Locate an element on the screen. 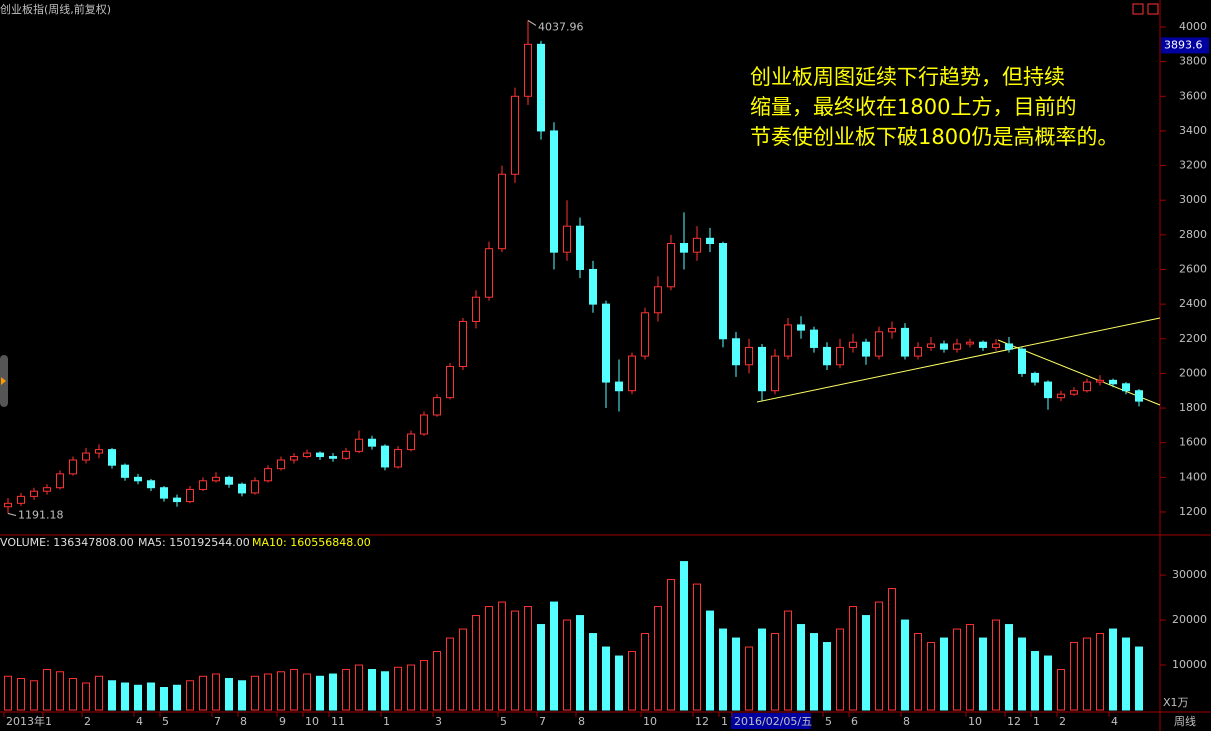 The image size is (1211, 731). y-tick-label: 2000 is located at coordinates (1193, 372).